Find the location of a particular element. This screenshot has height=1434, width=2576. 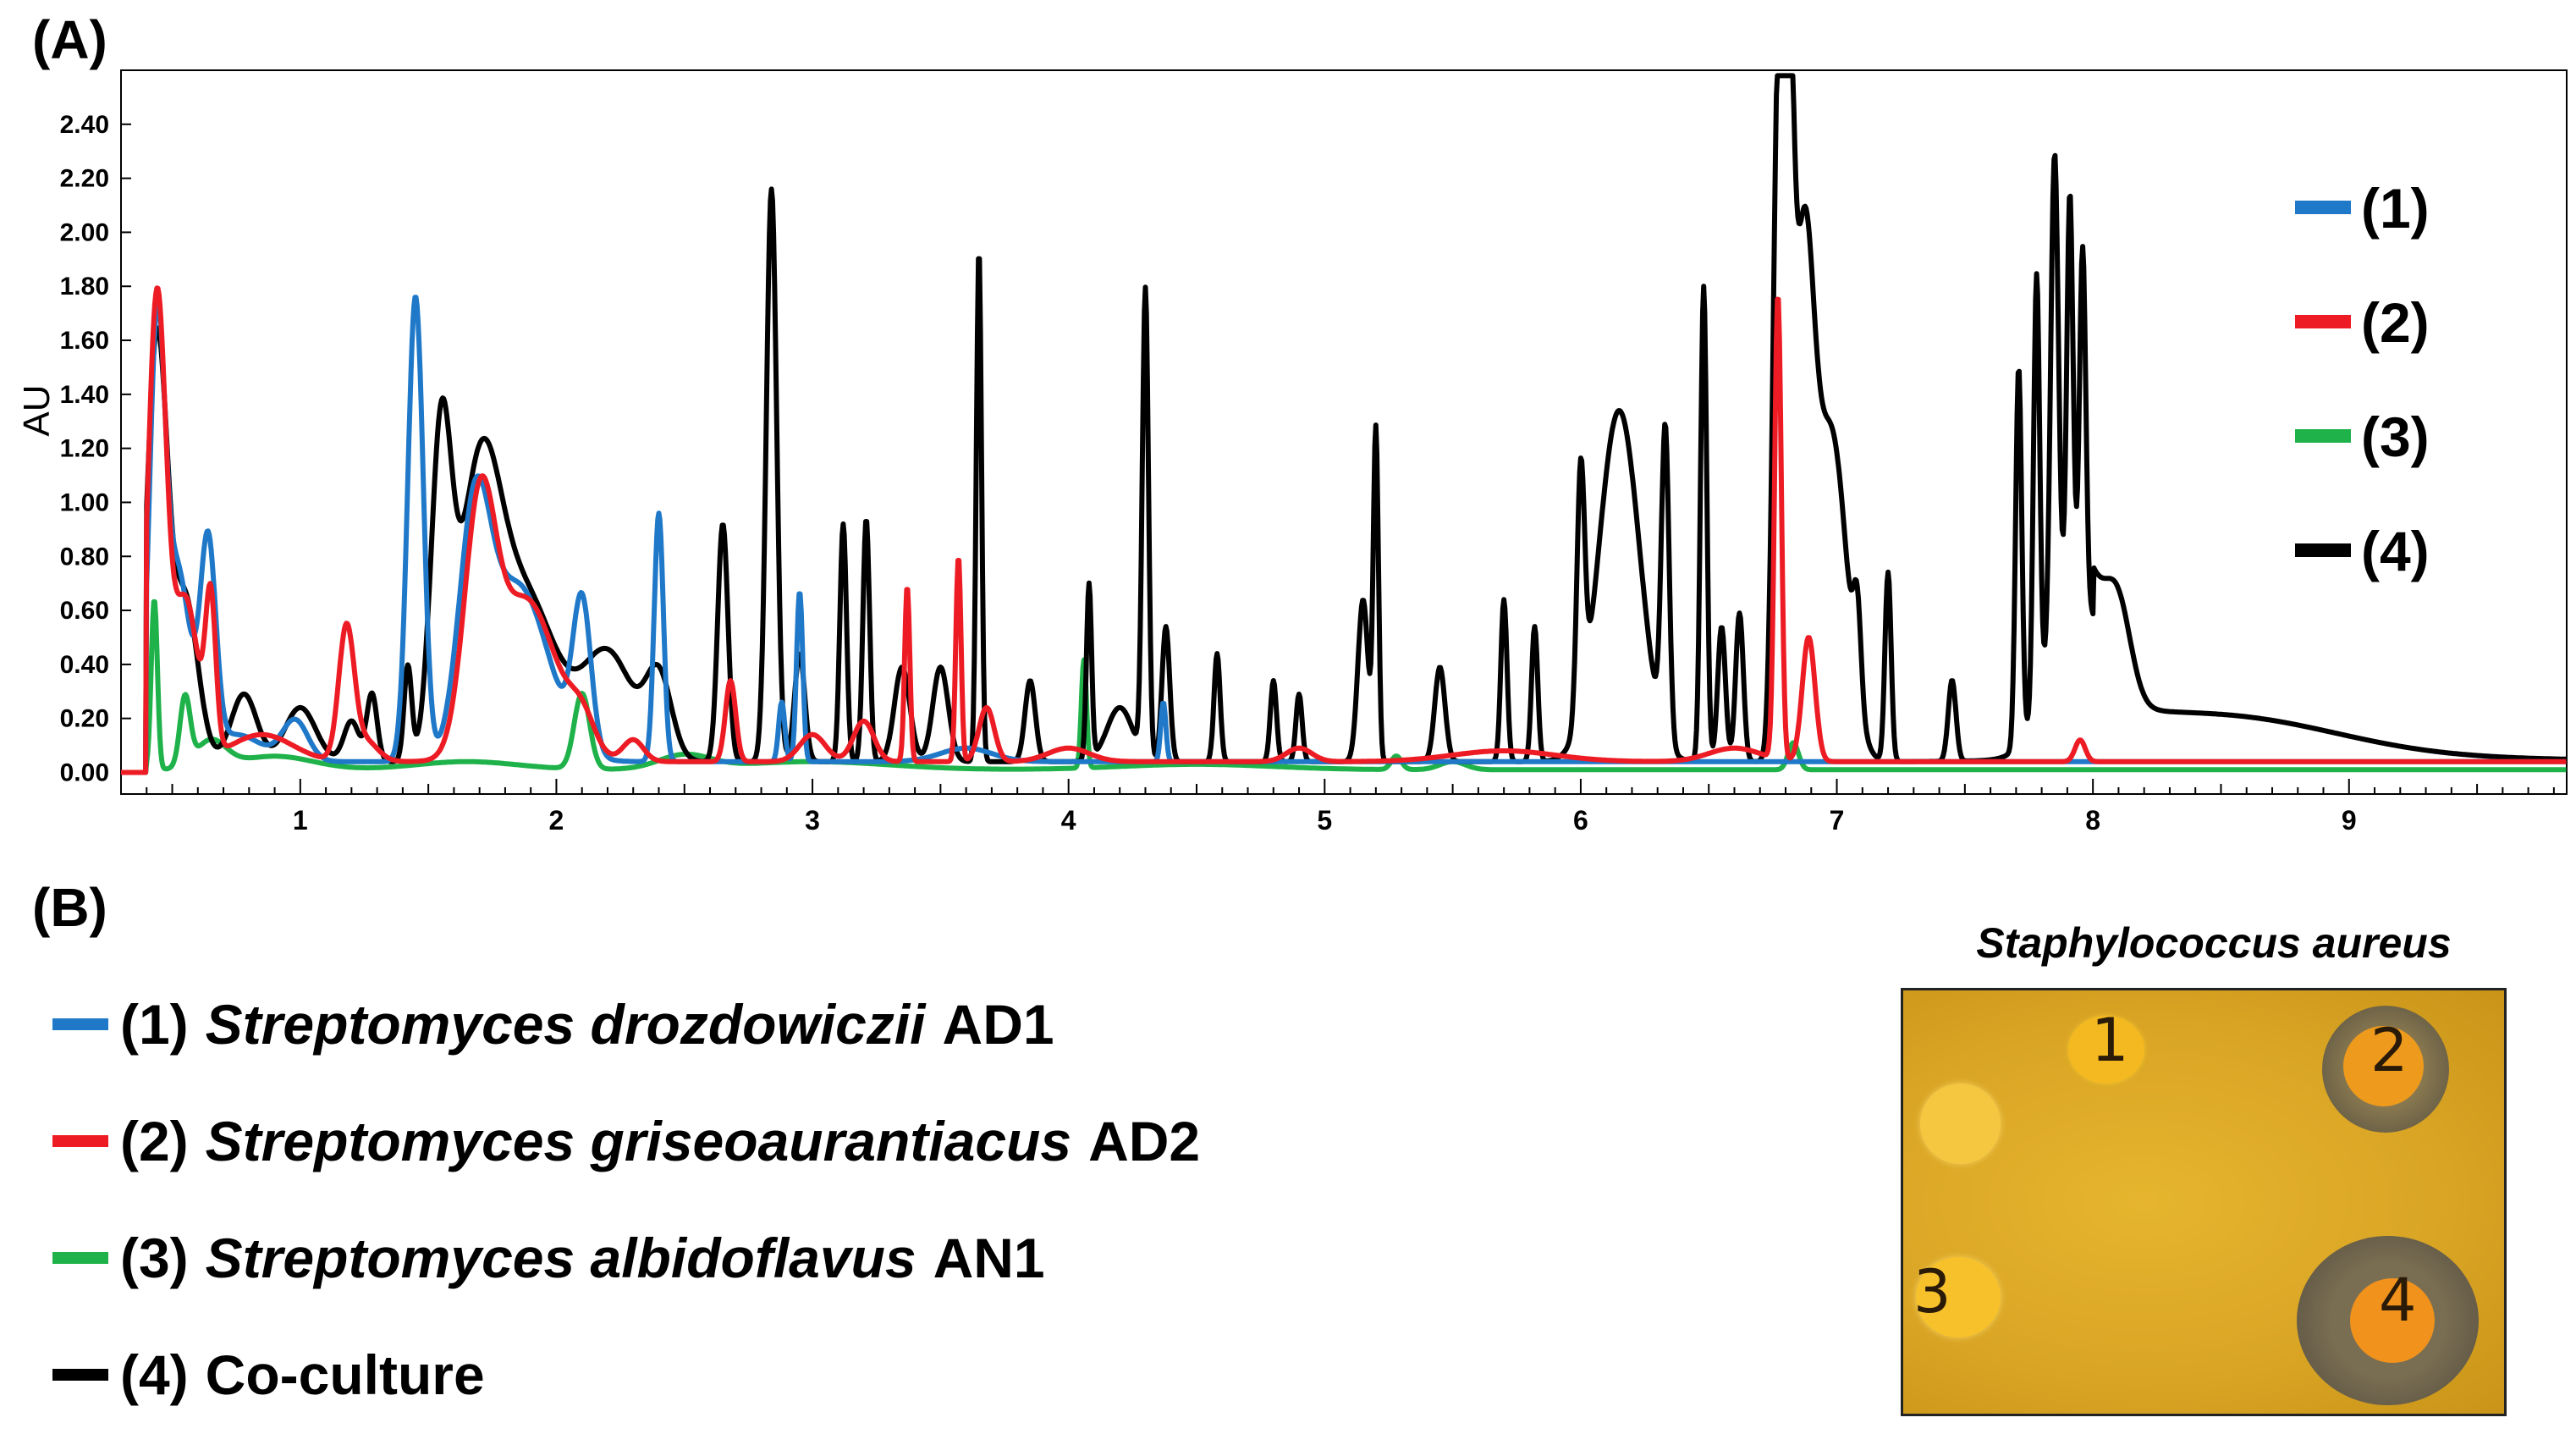

legend-a: (1) (2) (3) (4) is located at coordinates (2362, 379).